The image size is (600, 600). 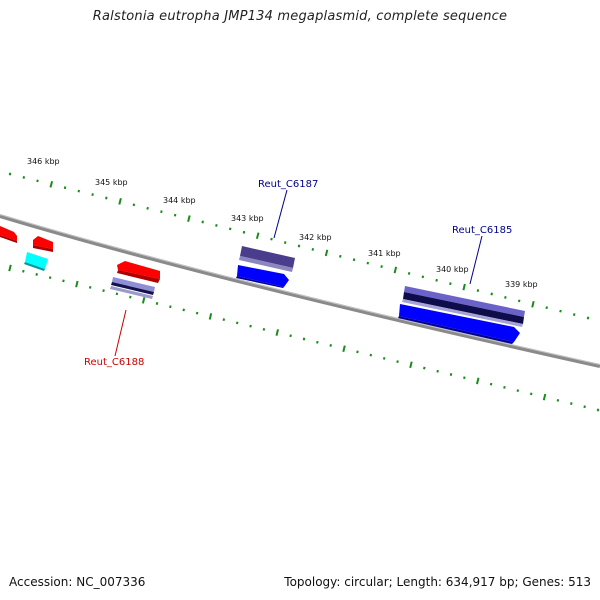 What do you see at coordinates (120, 333) in the screenshot?
I see `leader-line-reut-c6188` at bounding box center [120, 333].